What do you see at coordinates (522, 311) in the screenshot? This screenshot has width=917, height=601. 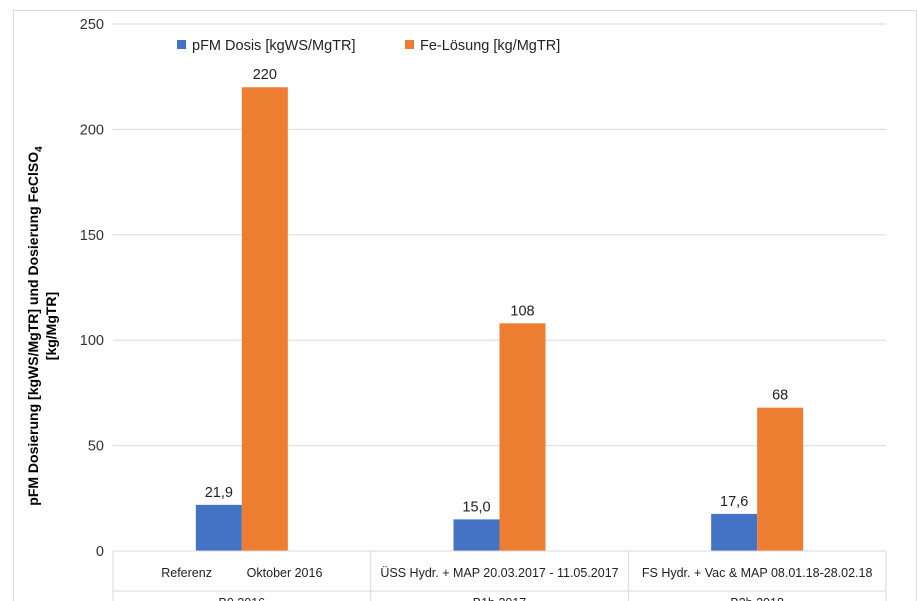 I see `data-label-series1-cat1: 108` at bounding box center [522, 311].